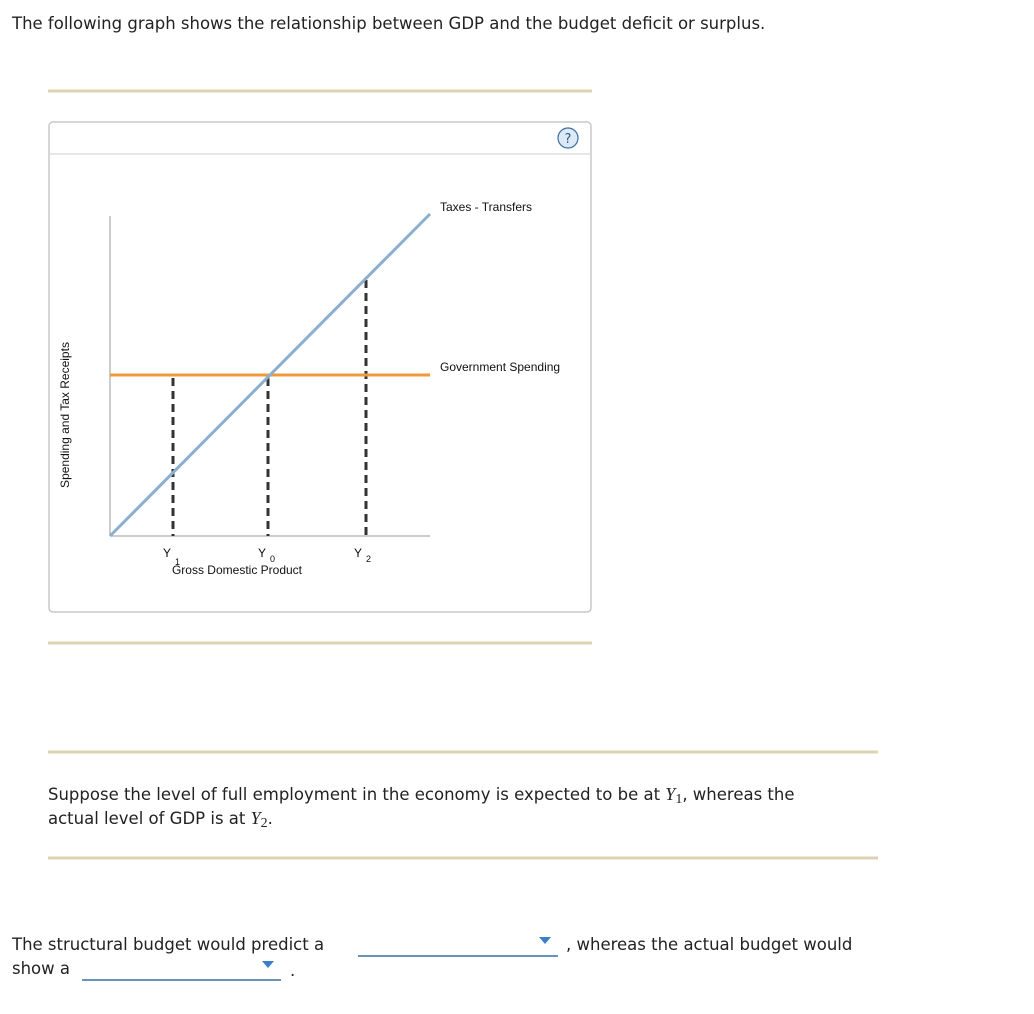 The height and width of the screenshot is (1014, 1034). What do you see at coordinates (149, 818) in the screenshot?
I see `text: actual level of GDP is at` at bounding box center [149, 818].